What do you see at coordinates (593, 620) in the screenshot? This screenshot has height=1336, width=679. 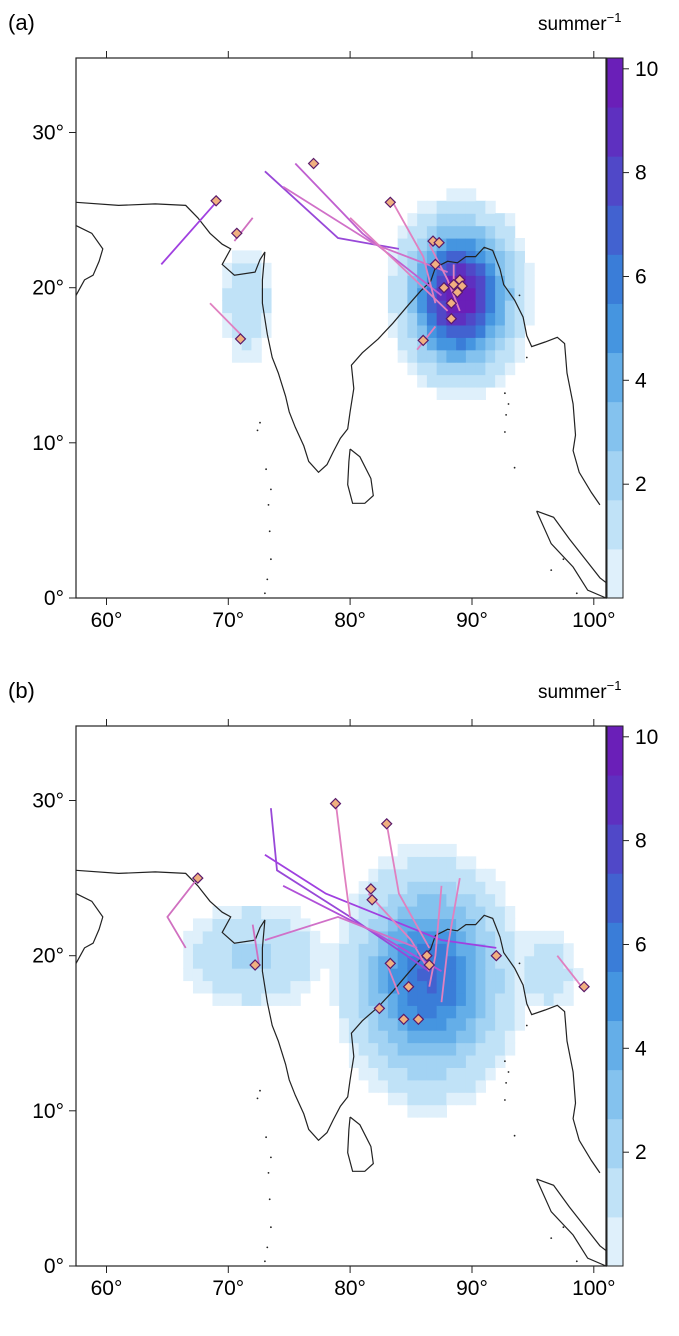 I see `x-tick-label: 100°` at bounding box center [593, 620].